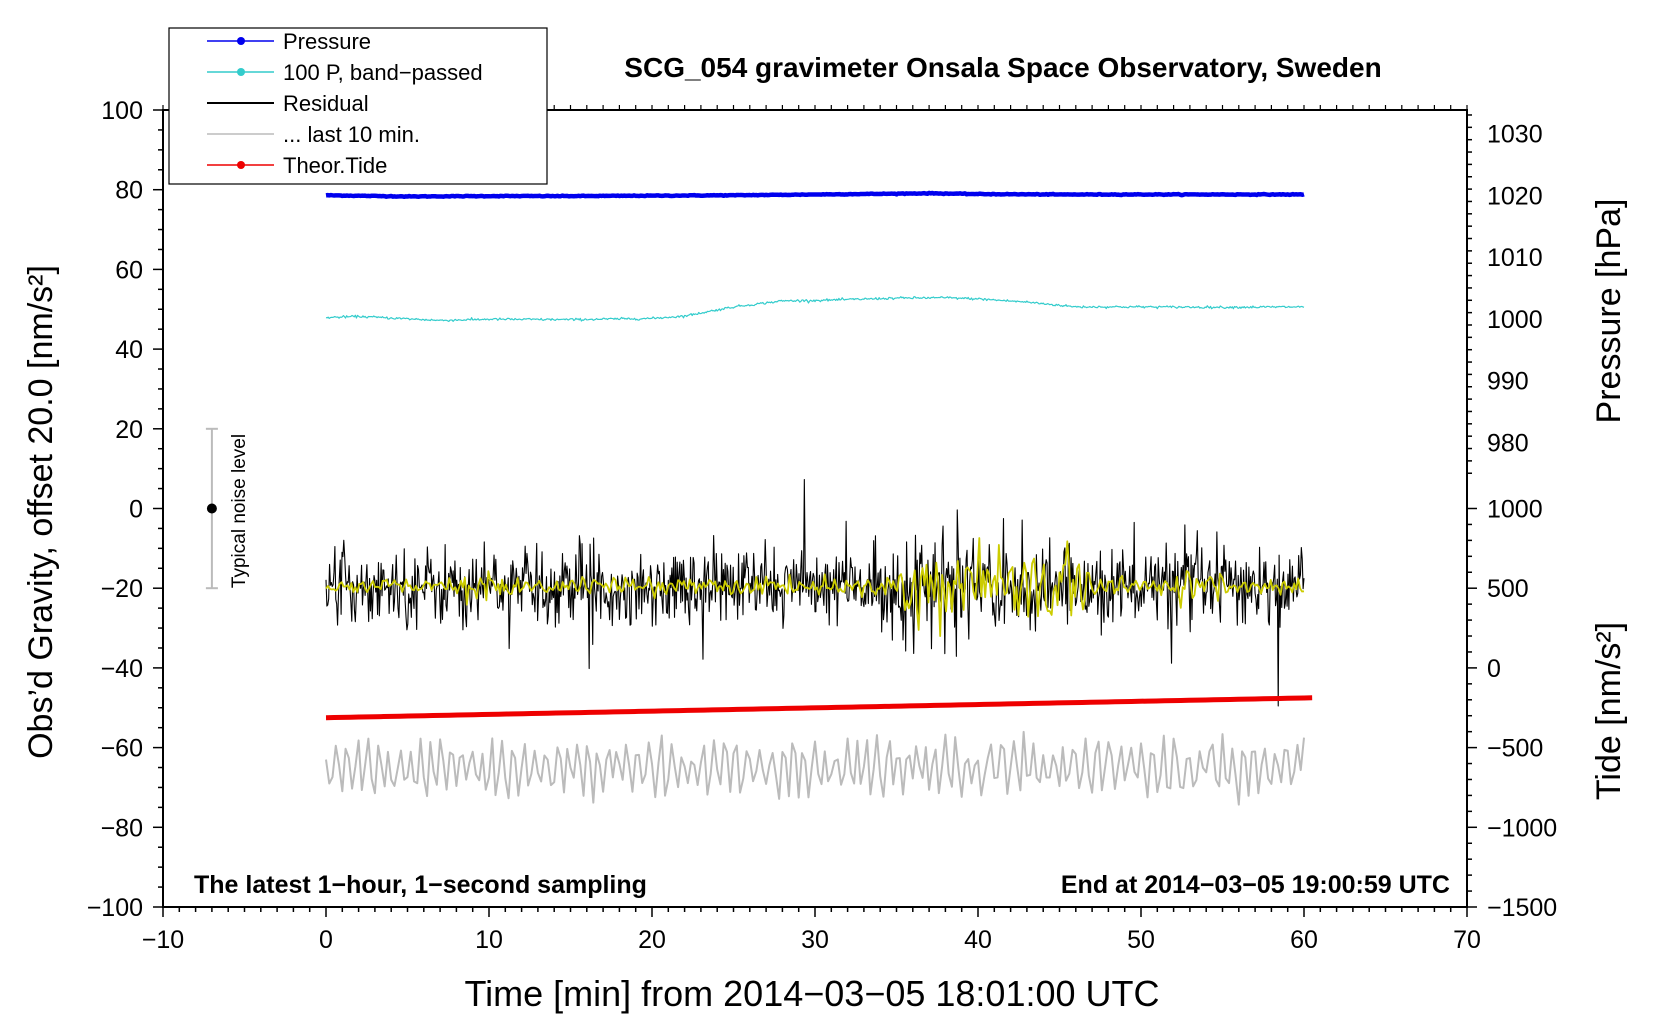 This screenshot has width=1660, height=1020. I want to click on x-tick-label: 70, so click(1467, 940).